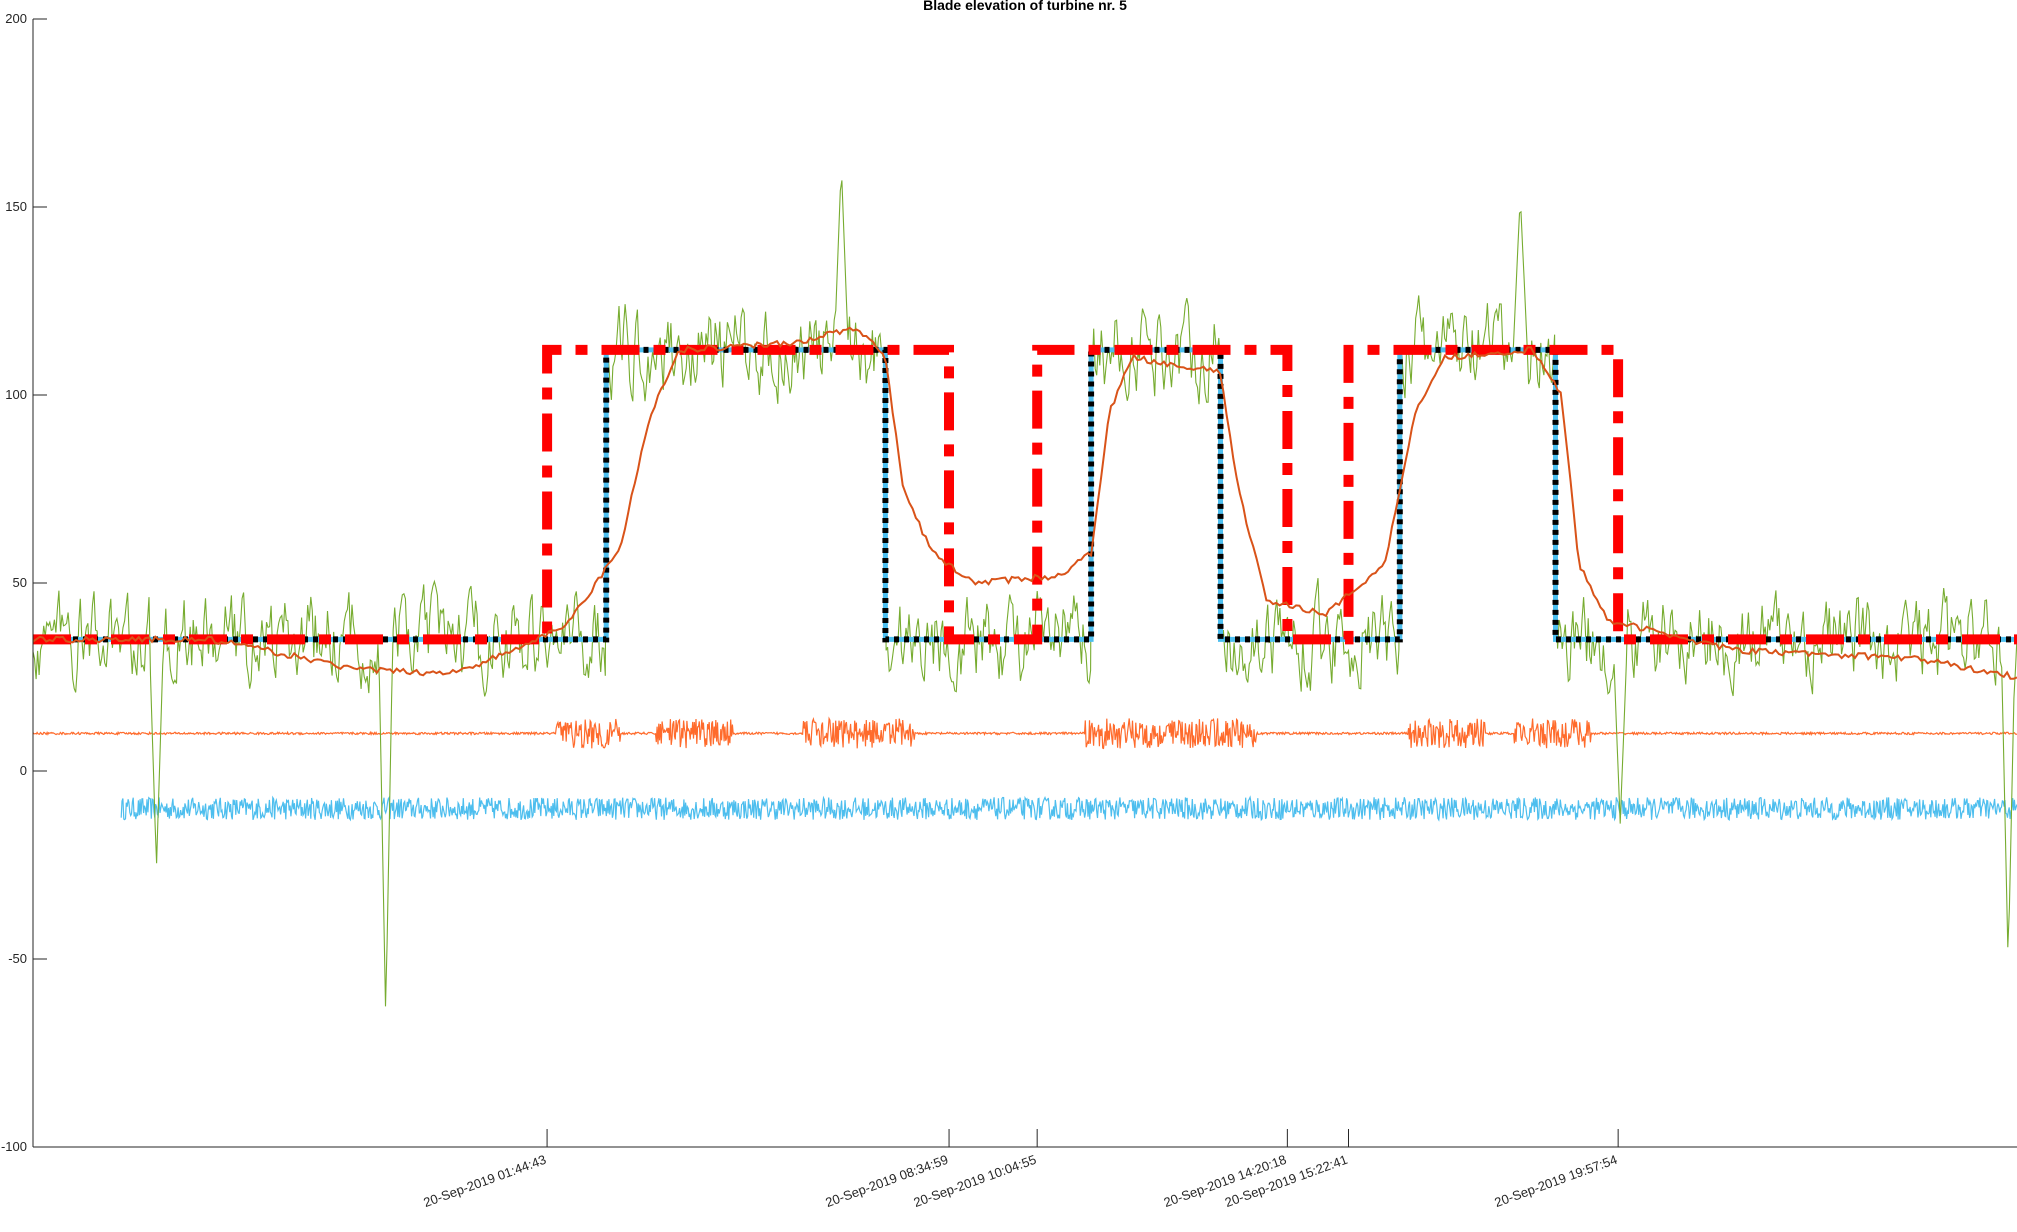  Describe the element at coordinates (1555, 1181) in the screenshot. I see `x-tick-label: 20-Sep-2019 19:57:54` at that location.